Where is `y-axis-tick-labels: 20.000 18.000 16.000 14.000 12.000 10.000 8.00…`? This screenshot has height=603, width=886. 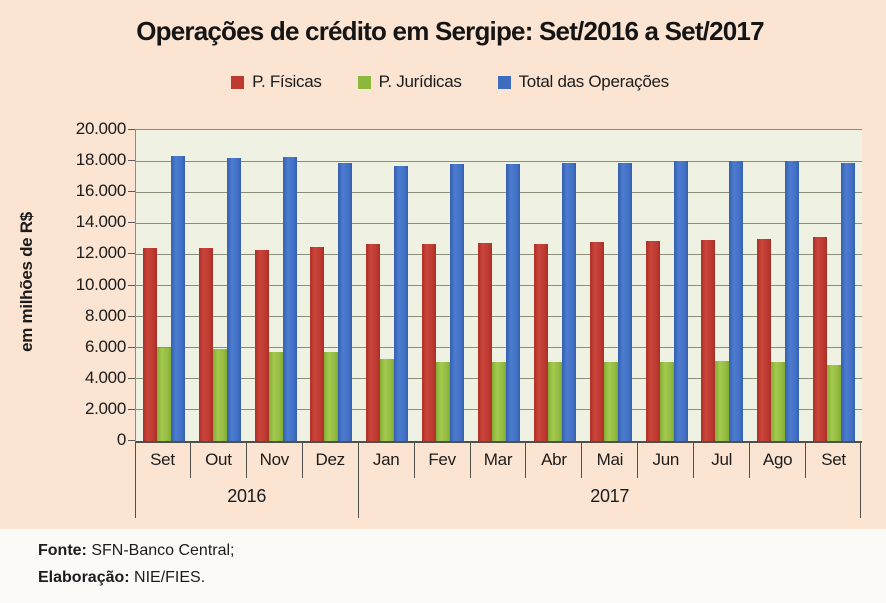 y-axis-tick-labels: 20.000 18.000 16.000 14.000 12.000 10.000 8.00… is located at coordinates (82, 284).